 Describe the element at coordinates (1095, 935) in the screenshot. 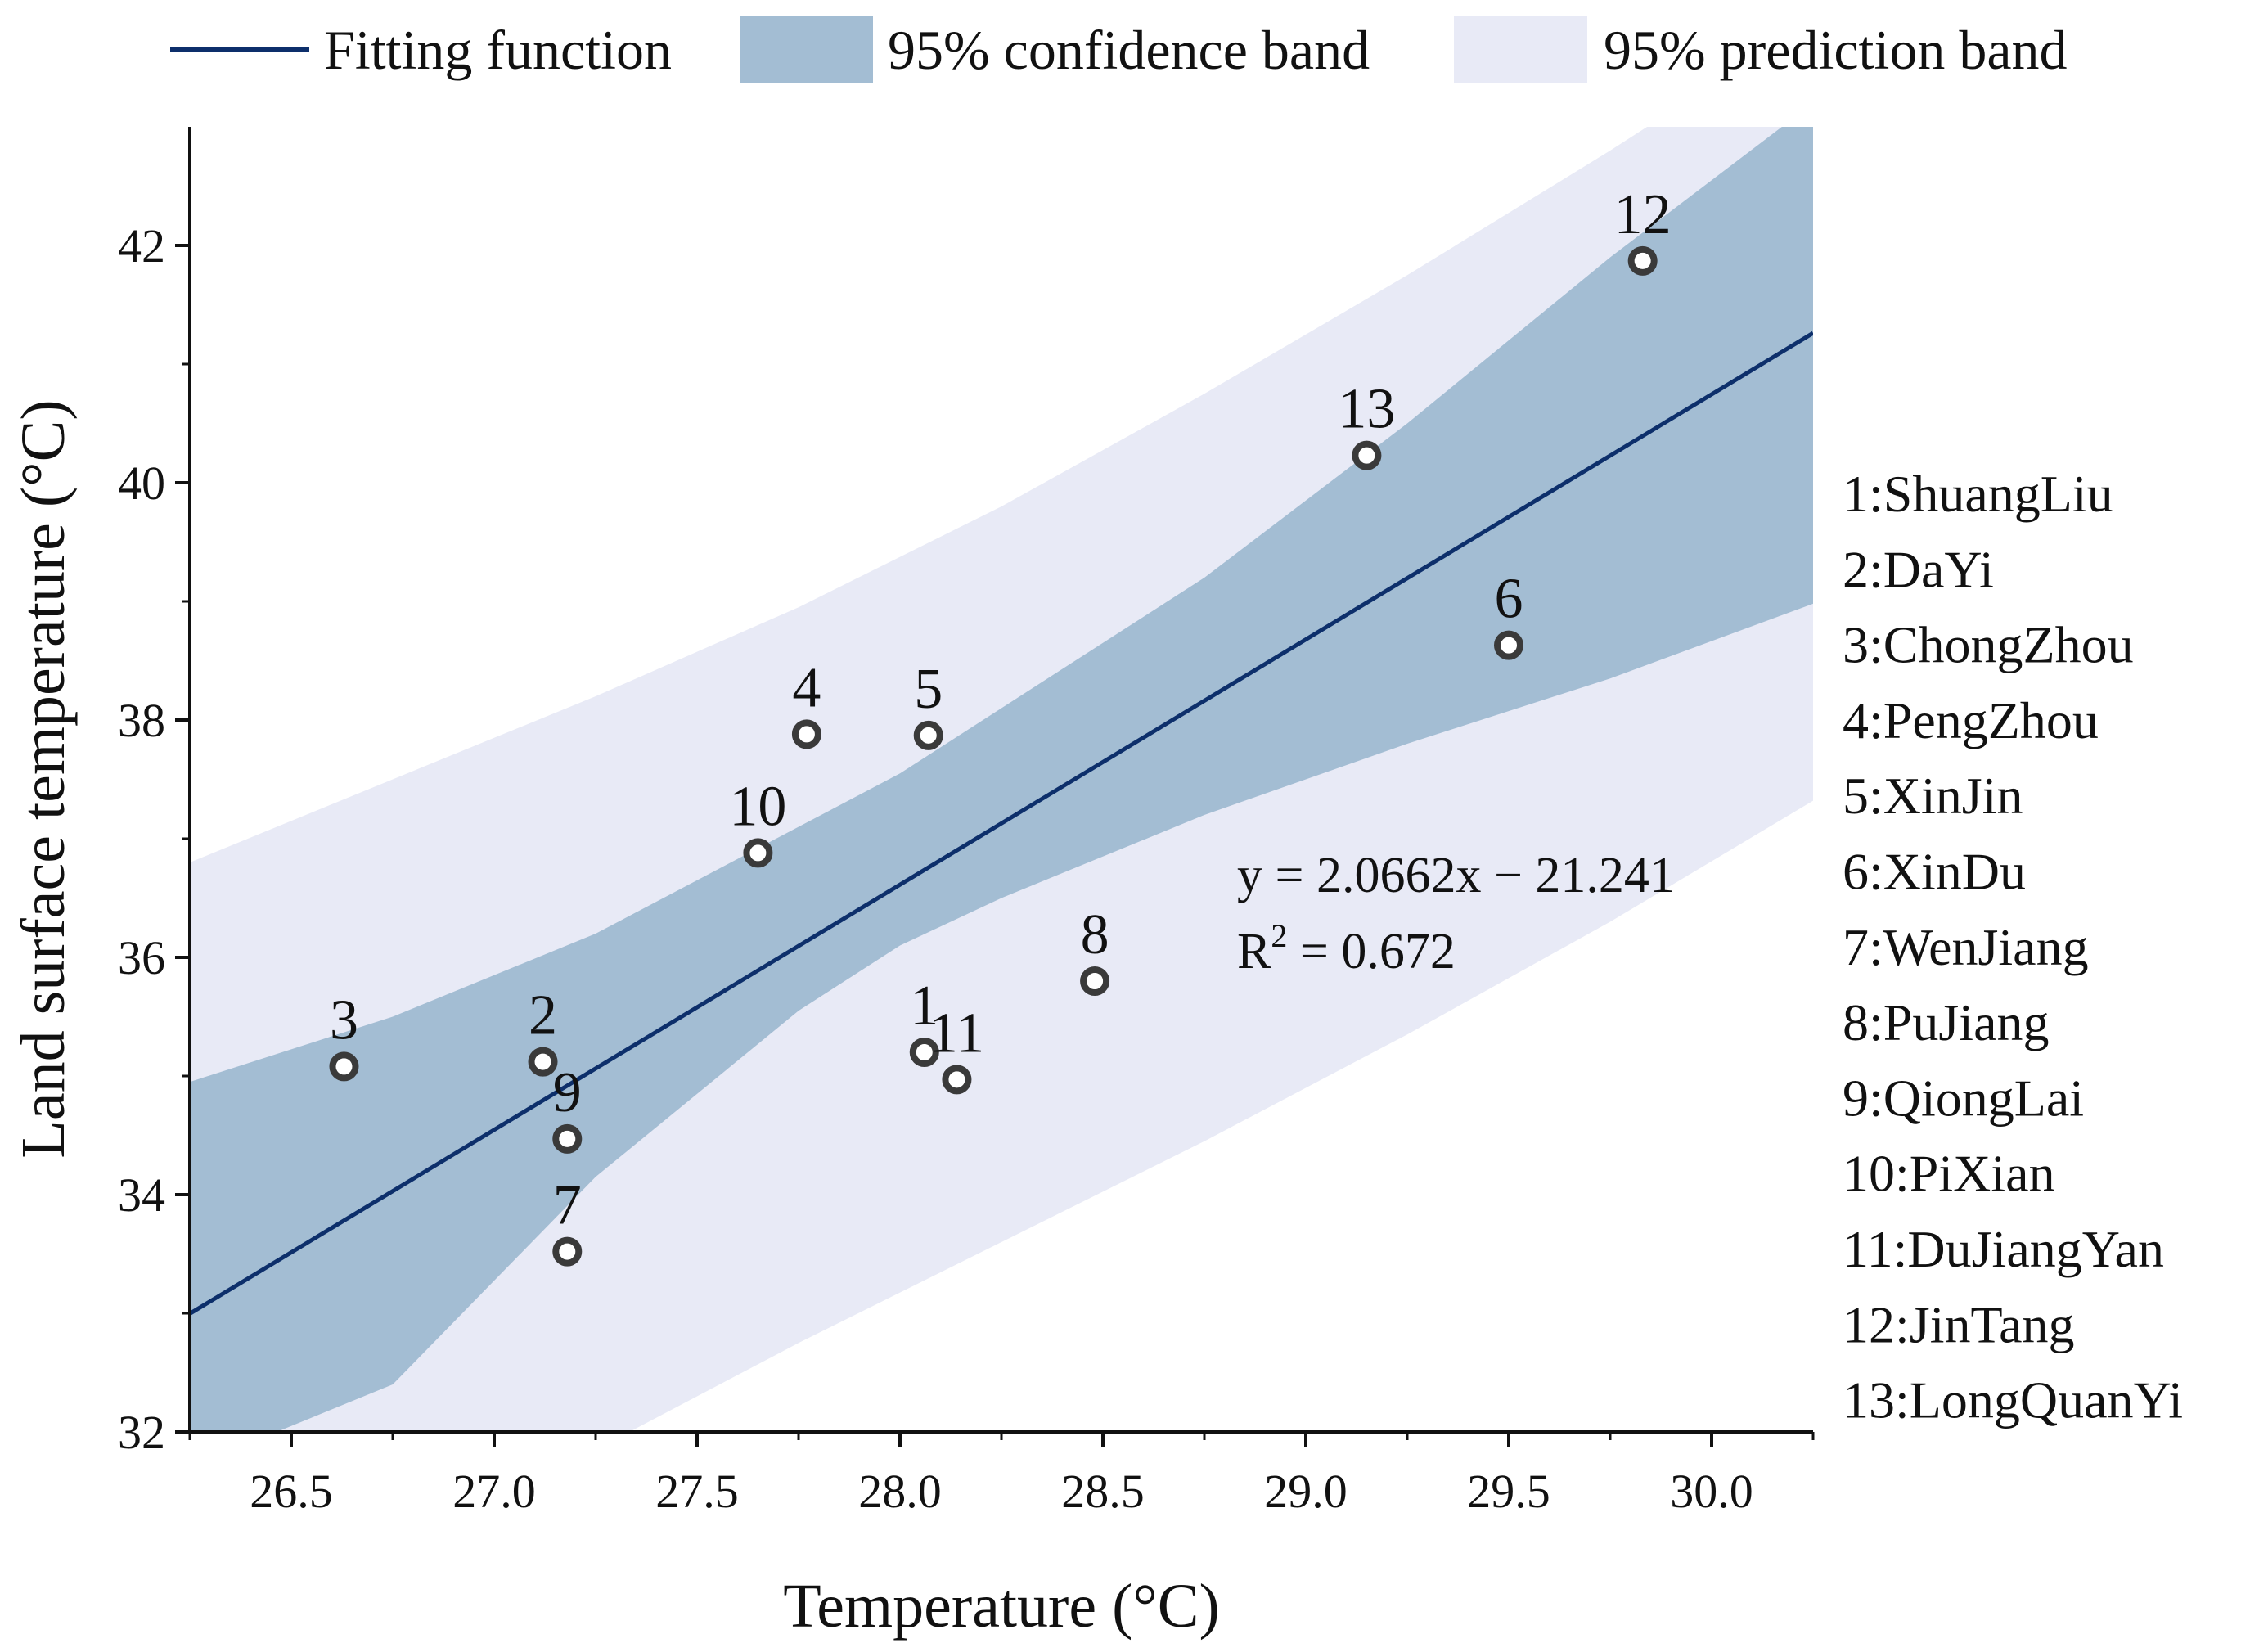

I see `point-label: 8` at that location.